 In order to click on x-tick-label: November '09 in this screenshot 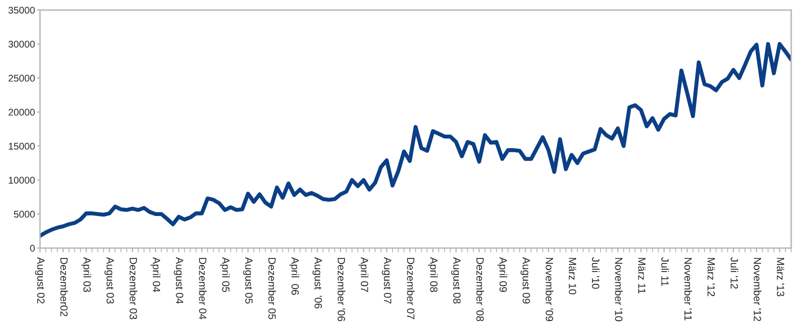, I will do `click(550, 290)`.